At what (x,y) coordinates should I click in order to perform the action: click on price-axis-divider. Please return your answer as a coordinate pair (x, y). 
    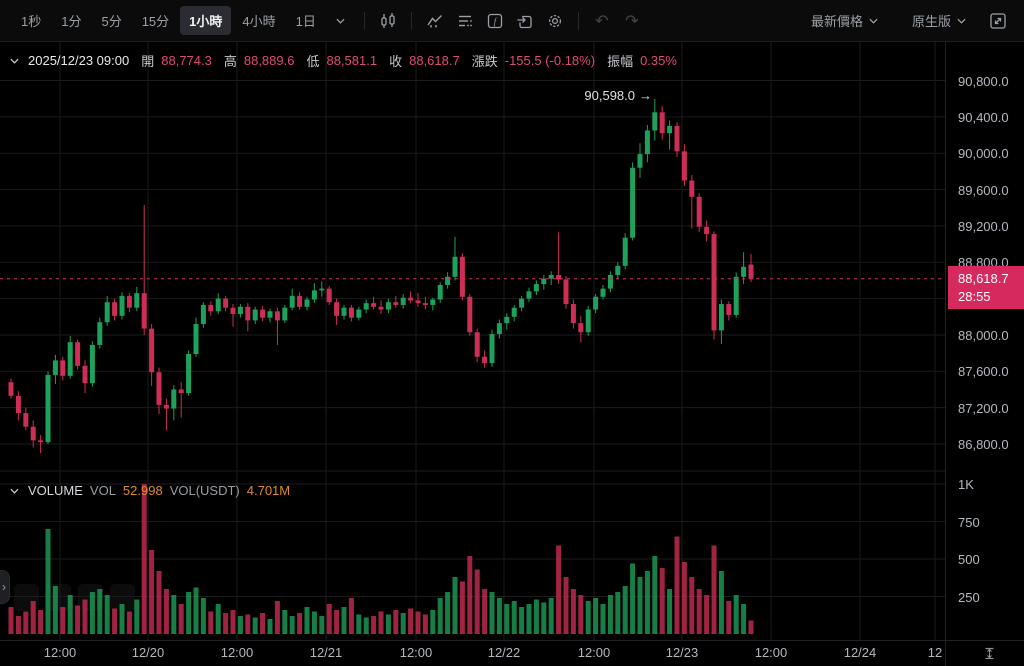
    Looking at the image, I should click on (945, 354).